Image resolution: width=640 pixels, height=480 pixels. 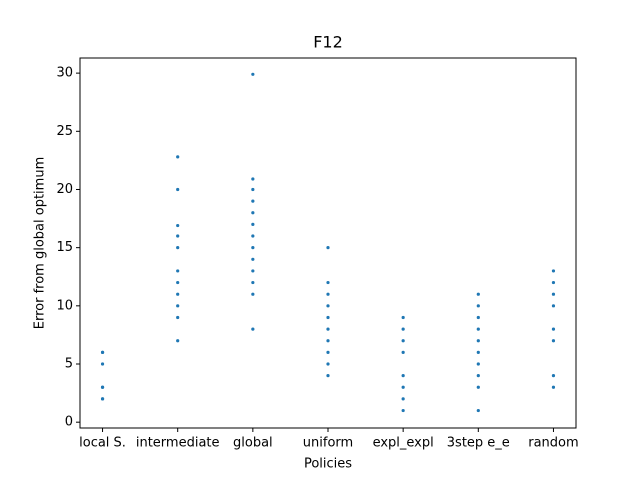 I want to click on x-axis-label: Policies, so click(x=328, y=464).